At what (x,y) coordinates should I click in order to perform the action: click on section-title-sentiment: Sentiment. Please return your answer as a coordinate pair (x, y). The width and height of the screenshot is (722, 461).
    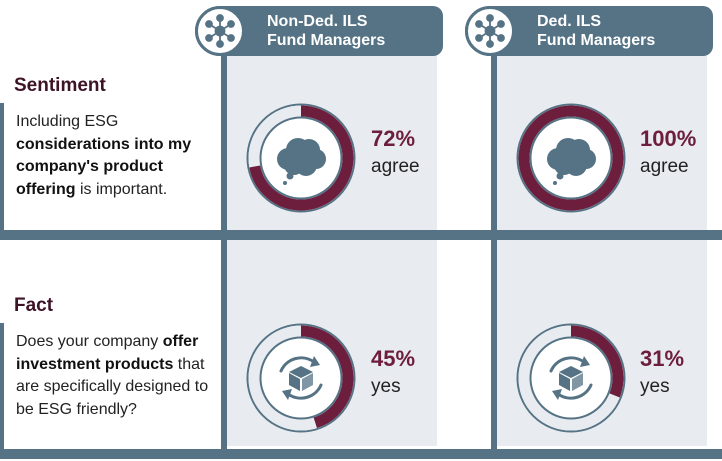
    Looking at the image, I should click on (60, 85).